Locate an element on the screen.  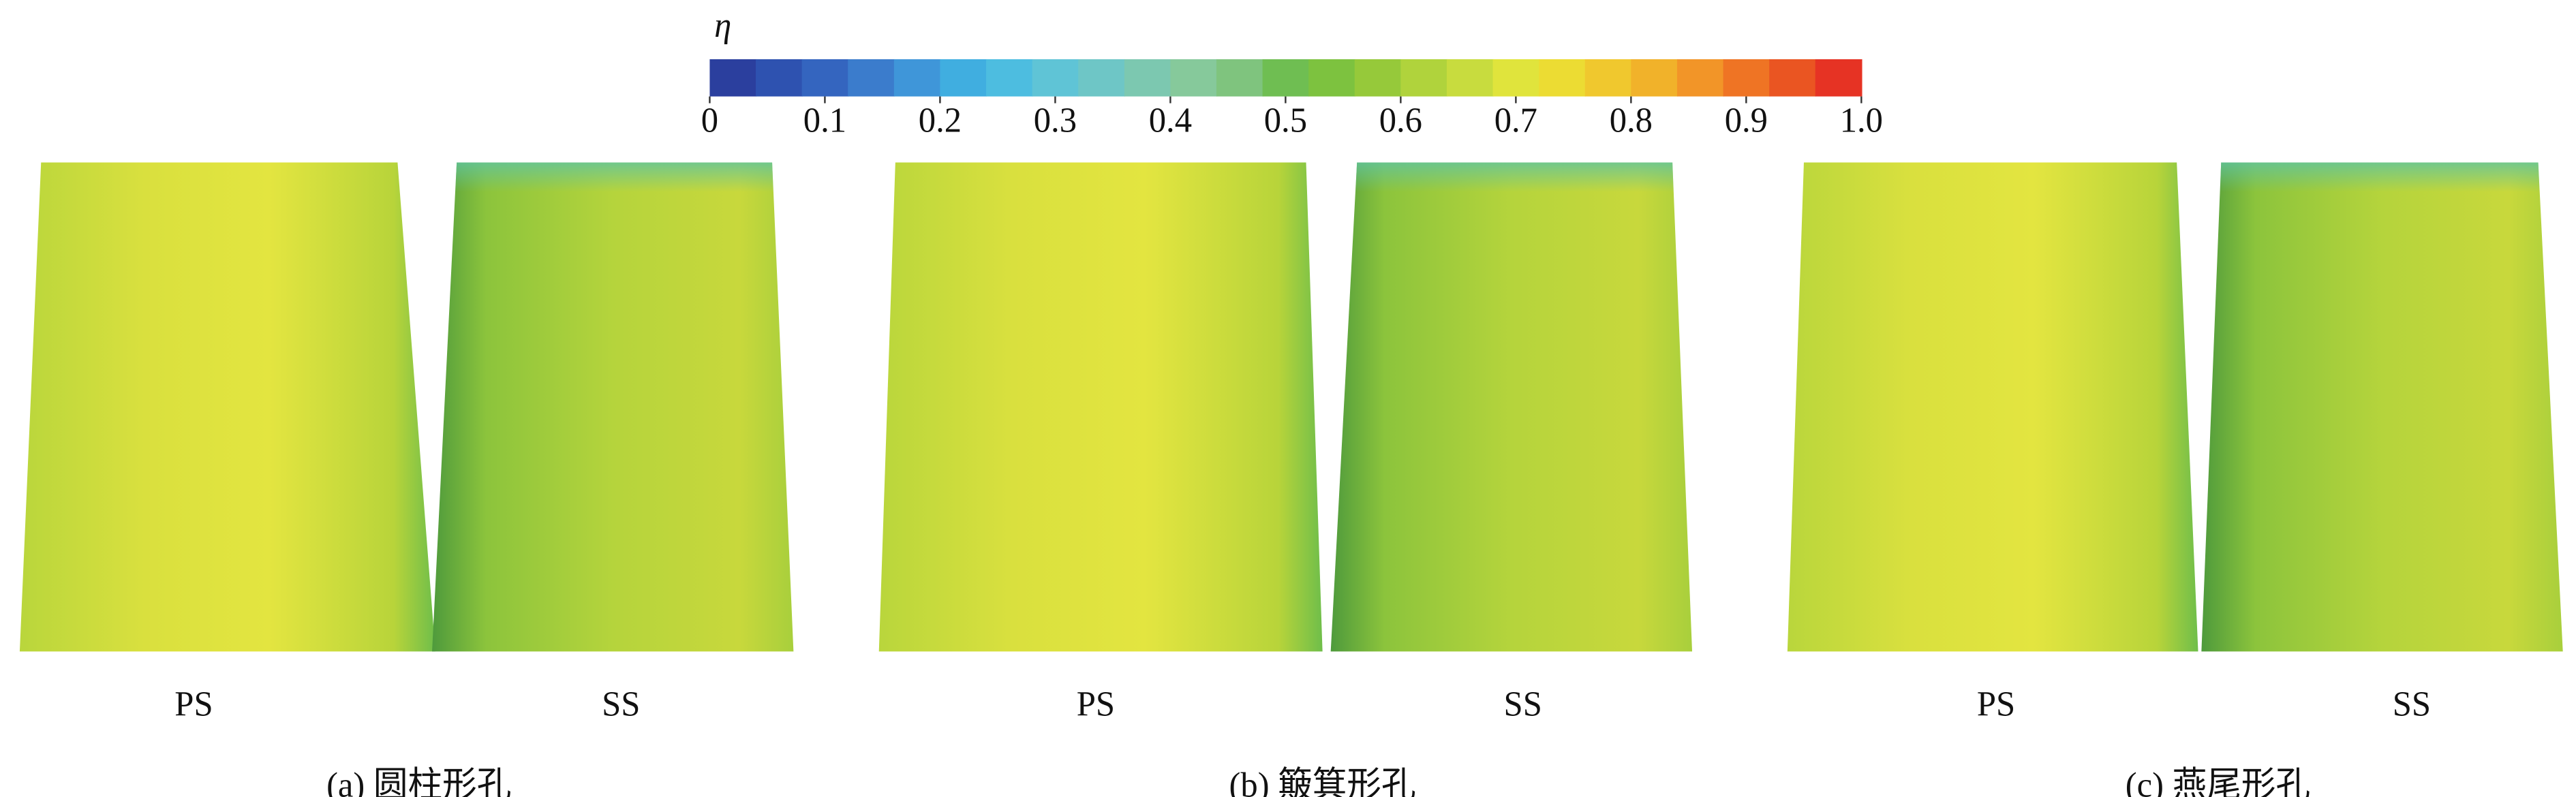
caption: (c) 燕尾形孔 is located at coordinates (2218, 781).